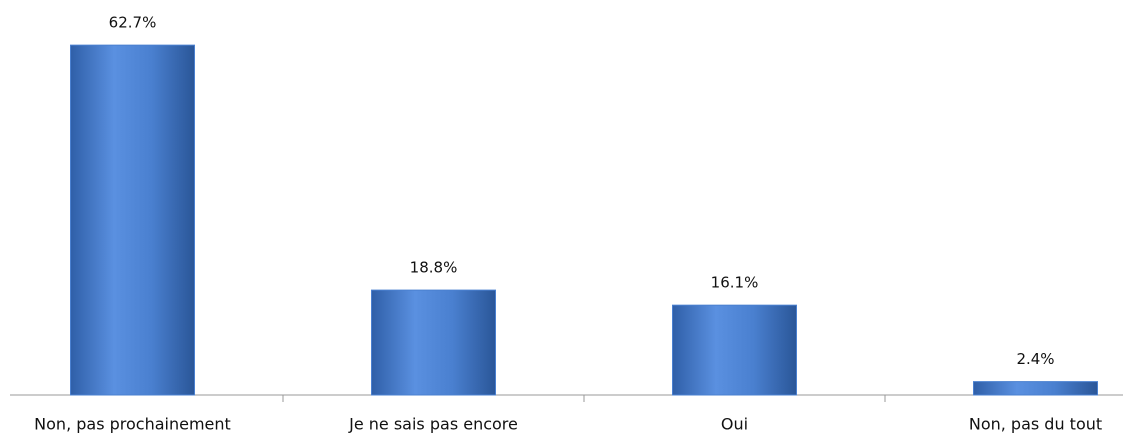  What do you see at coordinates (434, 268) in the screenshot?
I see `value-label: 18.8%` at bounding box center [434, 268].